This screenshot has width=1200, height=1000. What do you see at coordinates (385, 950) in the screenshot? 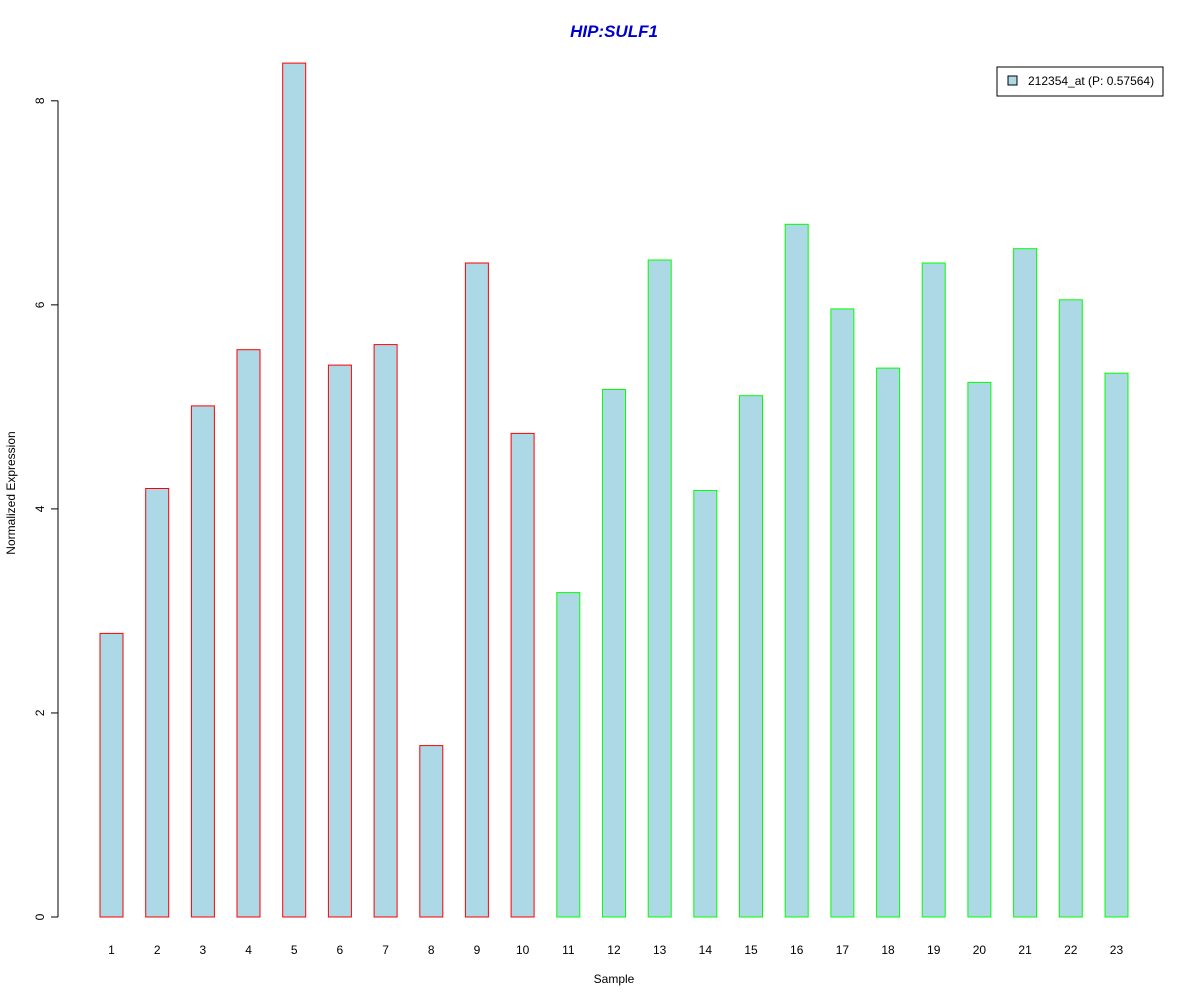
I see `x-tick-label: 7` at bounding box center [385, 950].